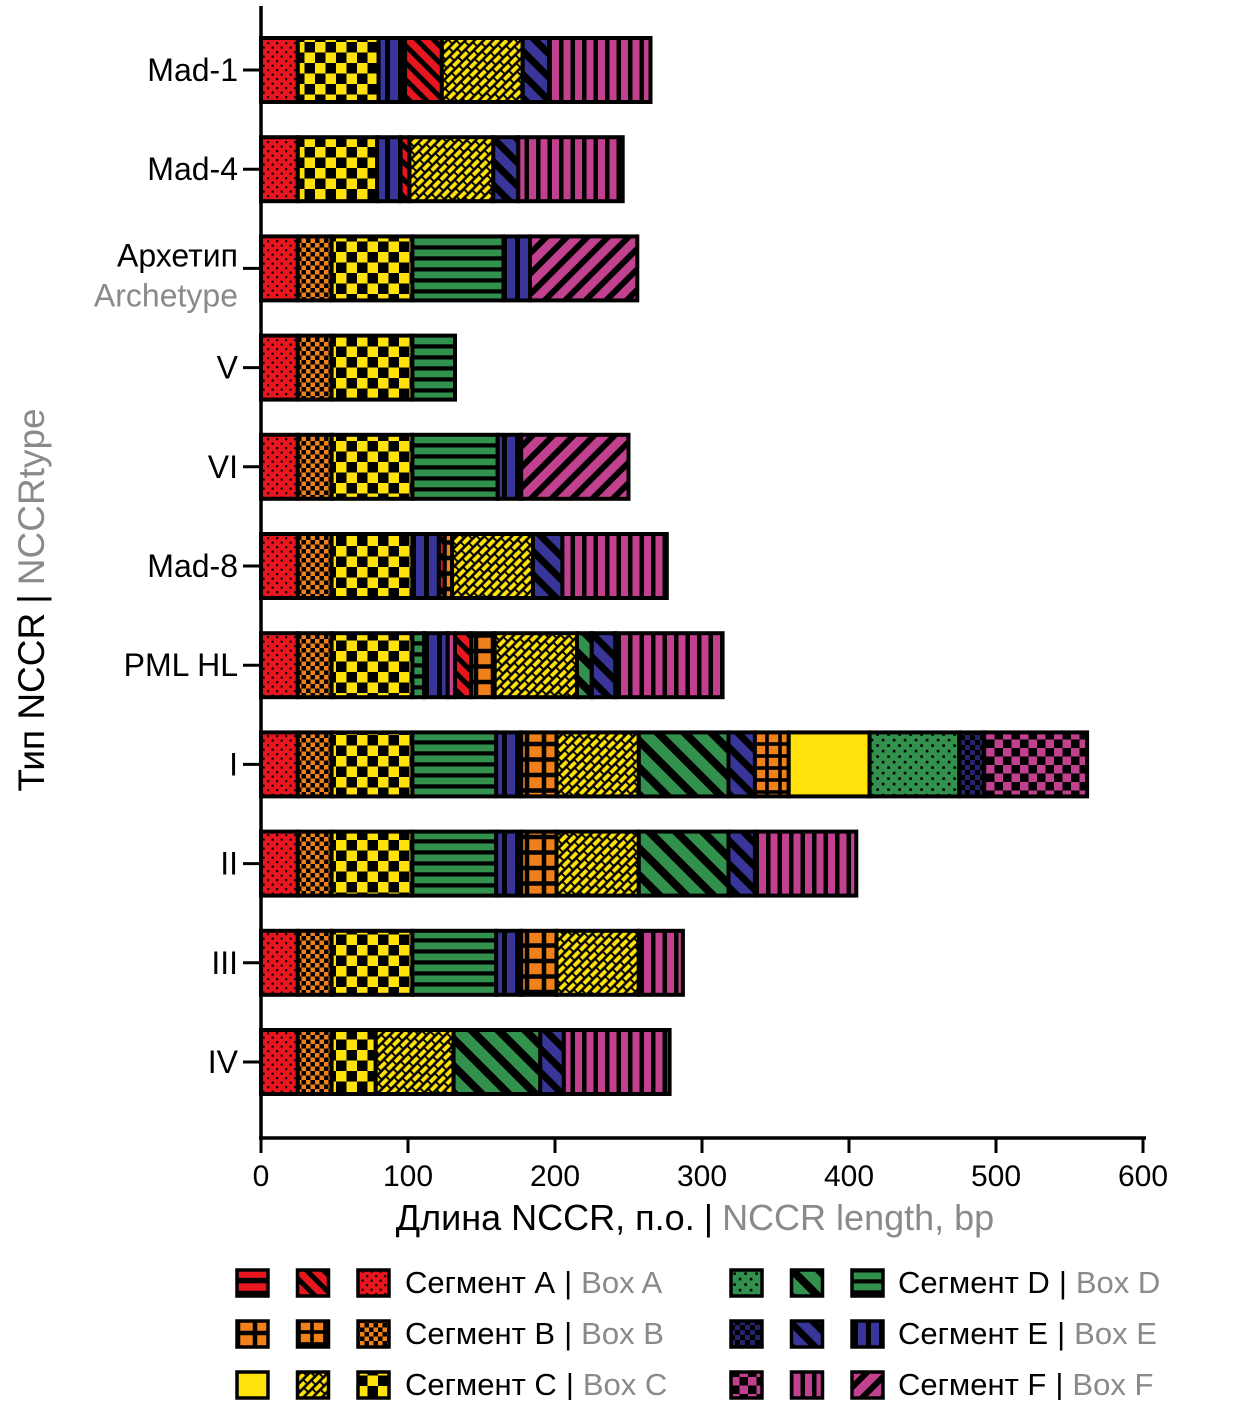  Describe the element at coordinates (223, 467) in the screenshot. I see `row-label: VI` at that location.